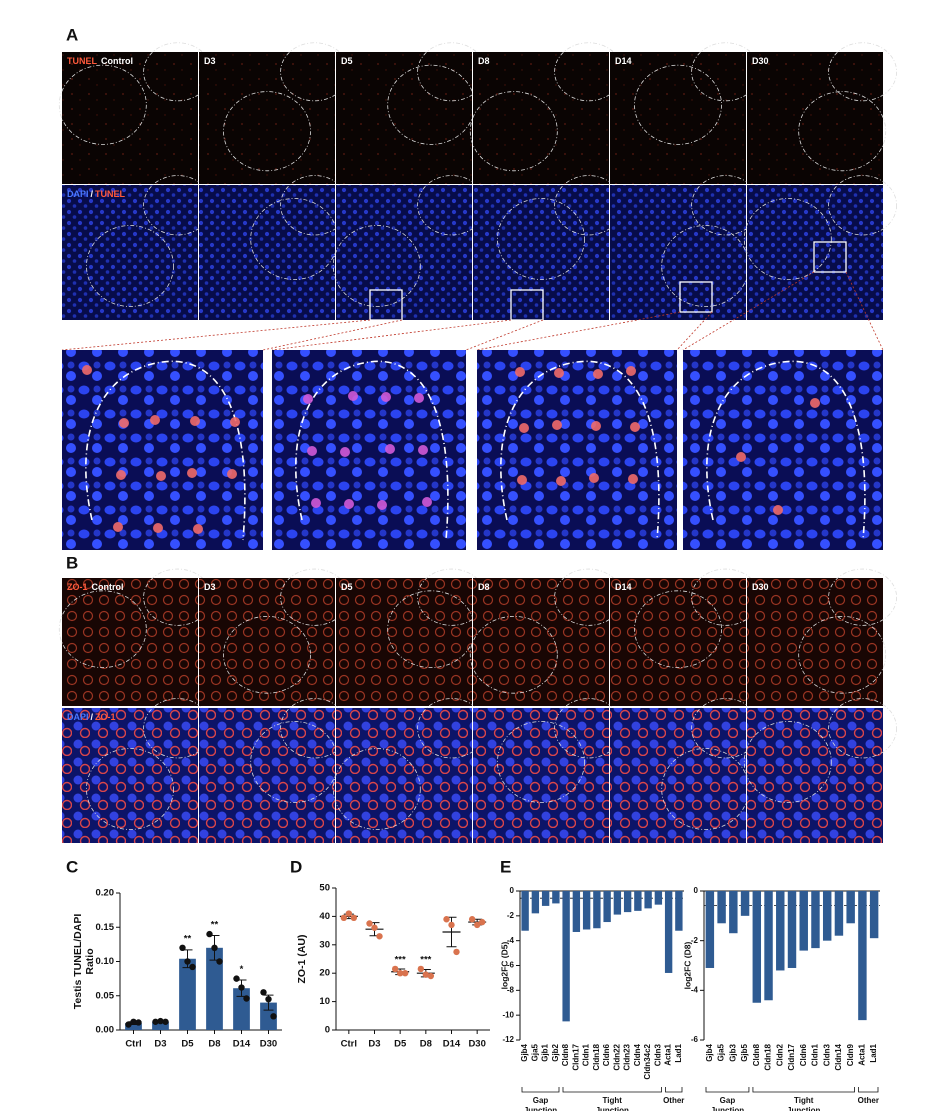 The height and width of the screenshot is (1111, 931). Describe the element at coordinates (400, 1044) in the screenshot. I see `x-tick-label: D5` at that location.